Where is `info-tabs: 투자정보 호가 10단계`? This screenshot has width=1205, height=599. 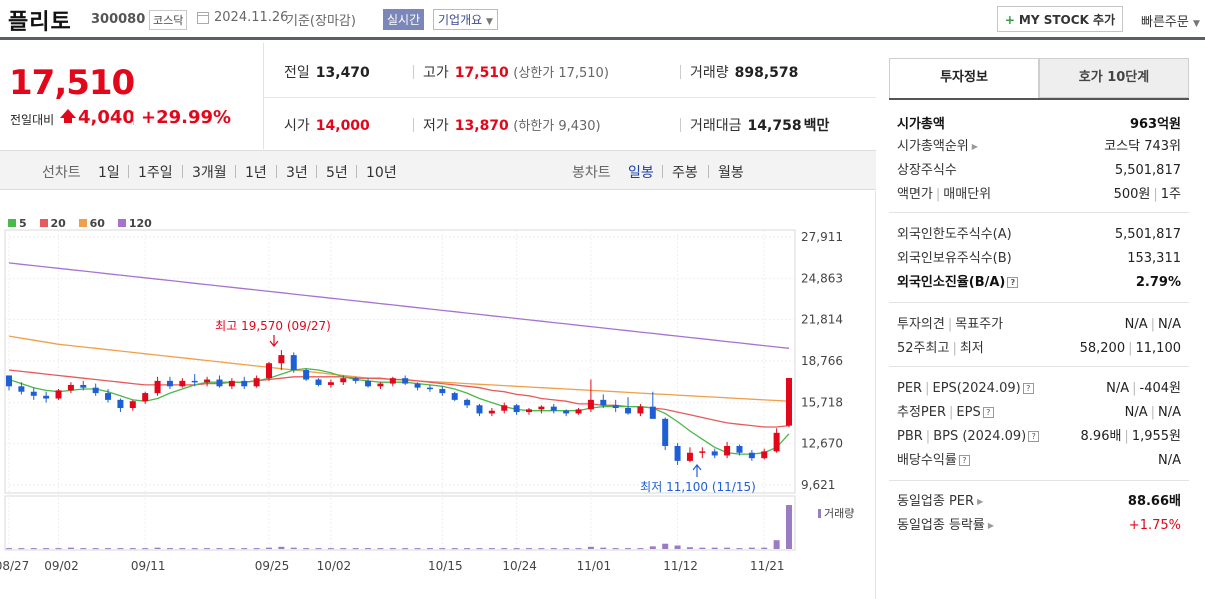 info-tabs: 투자정보 호가 10단계 is located at coordinates (1039, 78).